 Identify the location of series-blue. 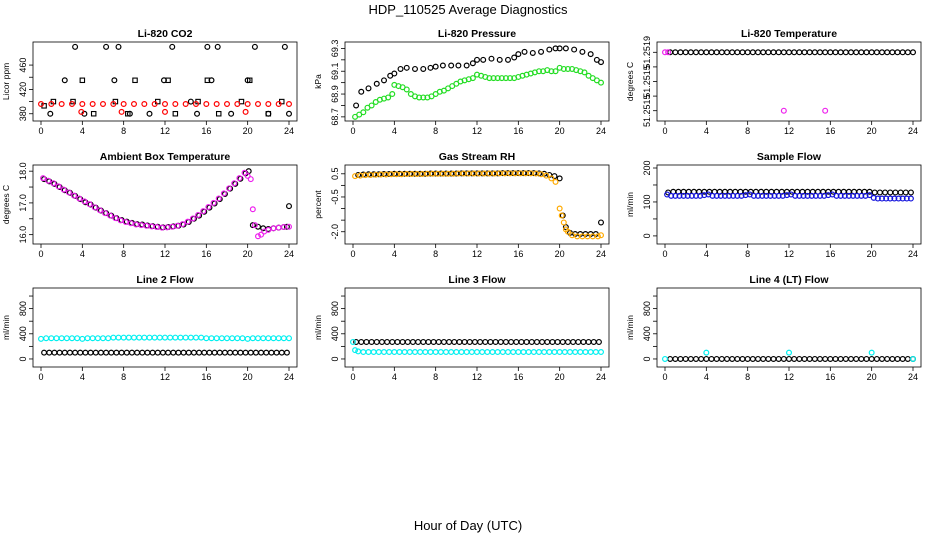
(789, 196).